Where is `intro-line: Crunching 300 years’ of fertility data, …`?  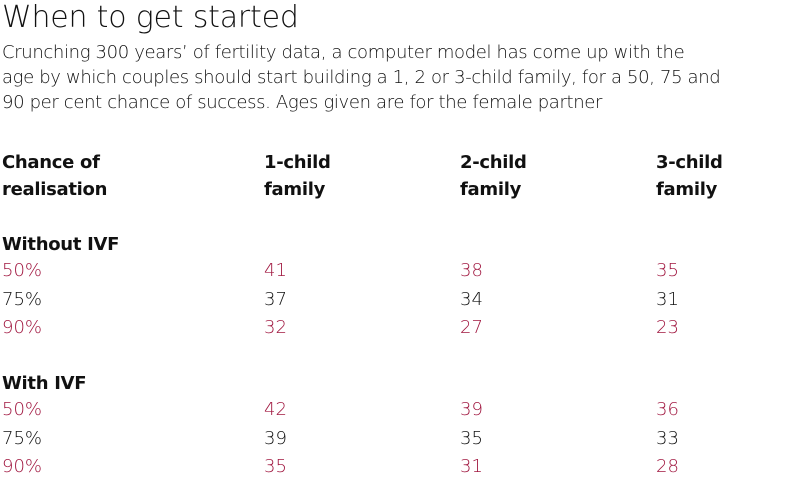 intro-line: Crunching 300 years’ of fertility data, … is located at coordinates (343, 52).